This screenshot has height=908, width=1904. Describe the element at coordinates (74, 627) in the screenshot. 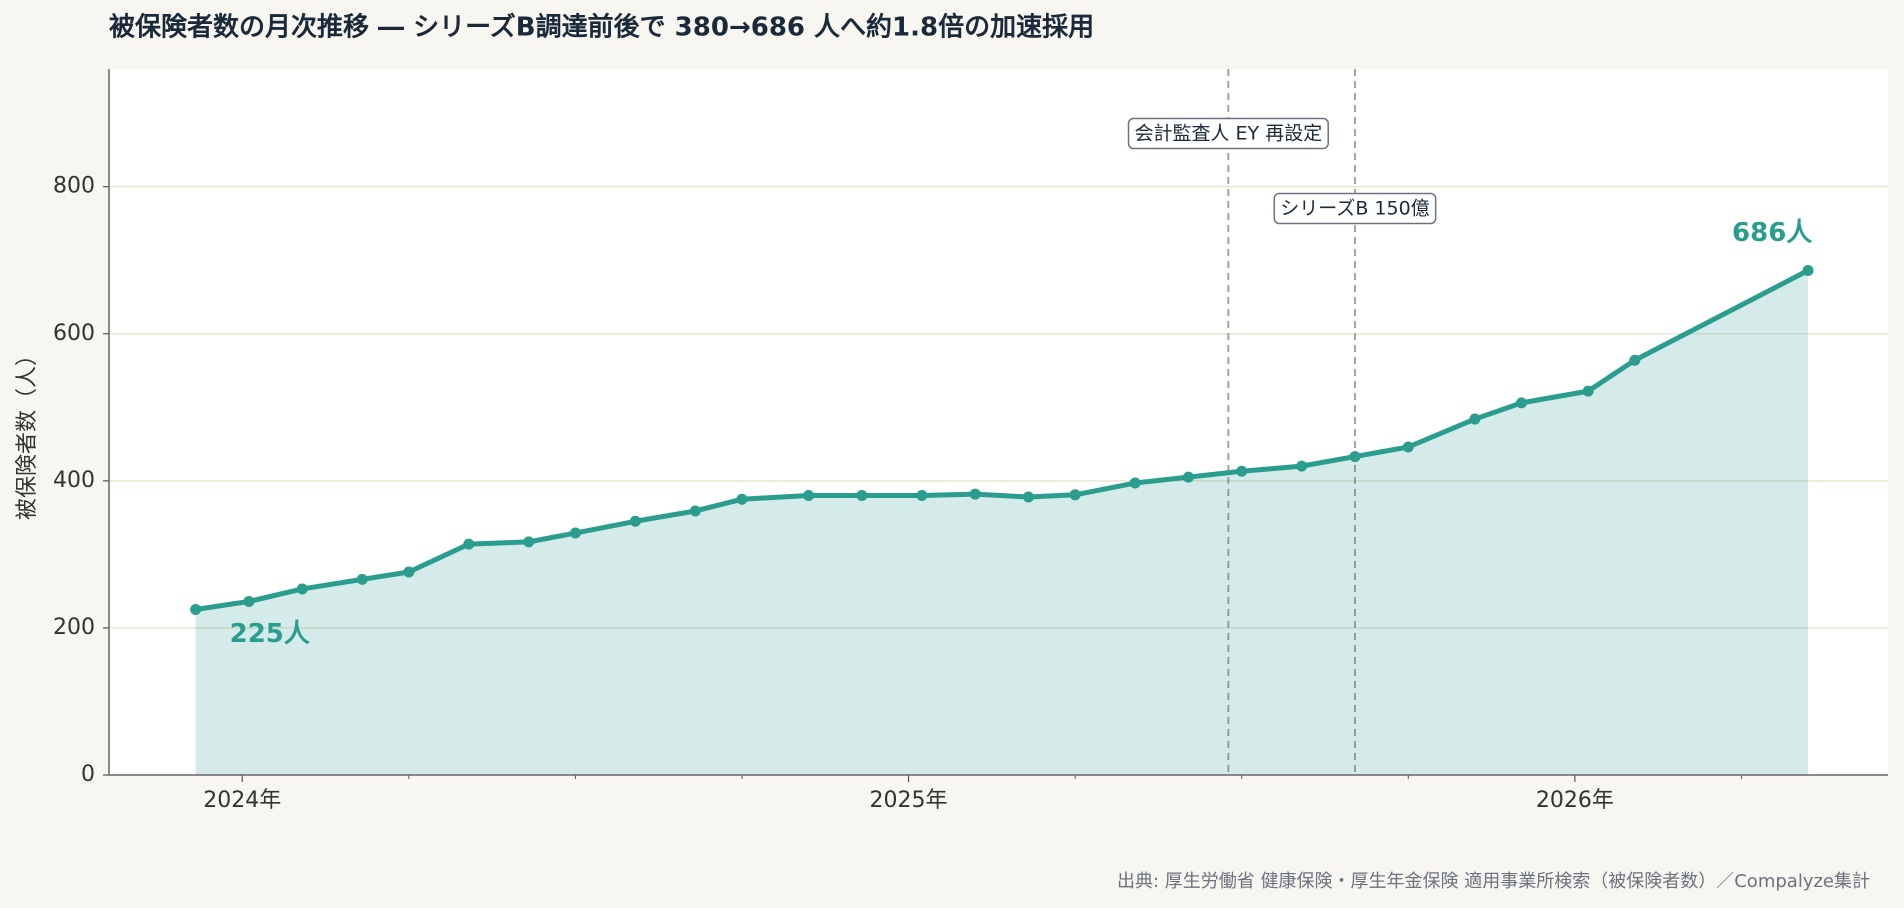

I see `y-tick-label: 200` at that location.